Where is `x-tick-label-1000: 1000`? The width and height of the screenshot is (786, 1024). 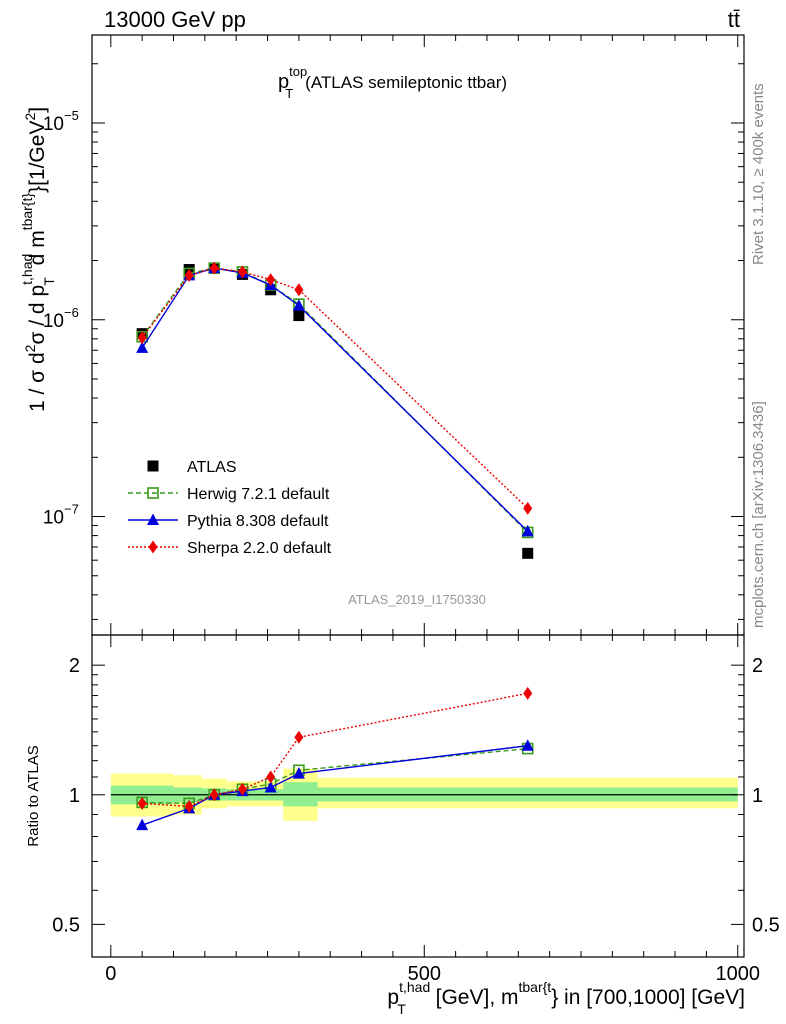 x-tick-label-1000: 1000 is located at coordinates (737, 974).